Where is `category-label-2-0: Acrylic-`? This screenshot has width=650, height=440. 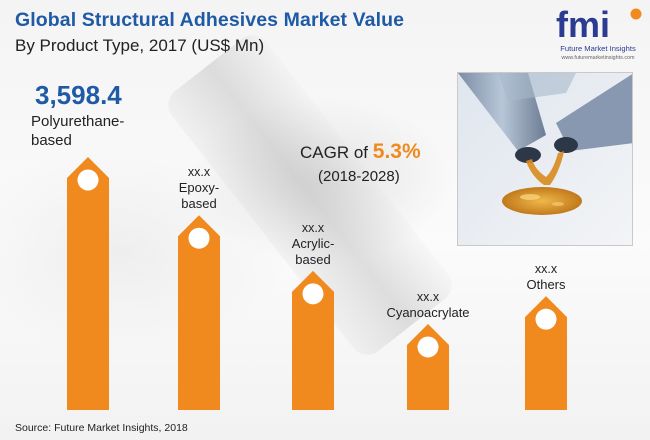 category-label-2-0: Acrylic- is located at coordinates (313, 243).